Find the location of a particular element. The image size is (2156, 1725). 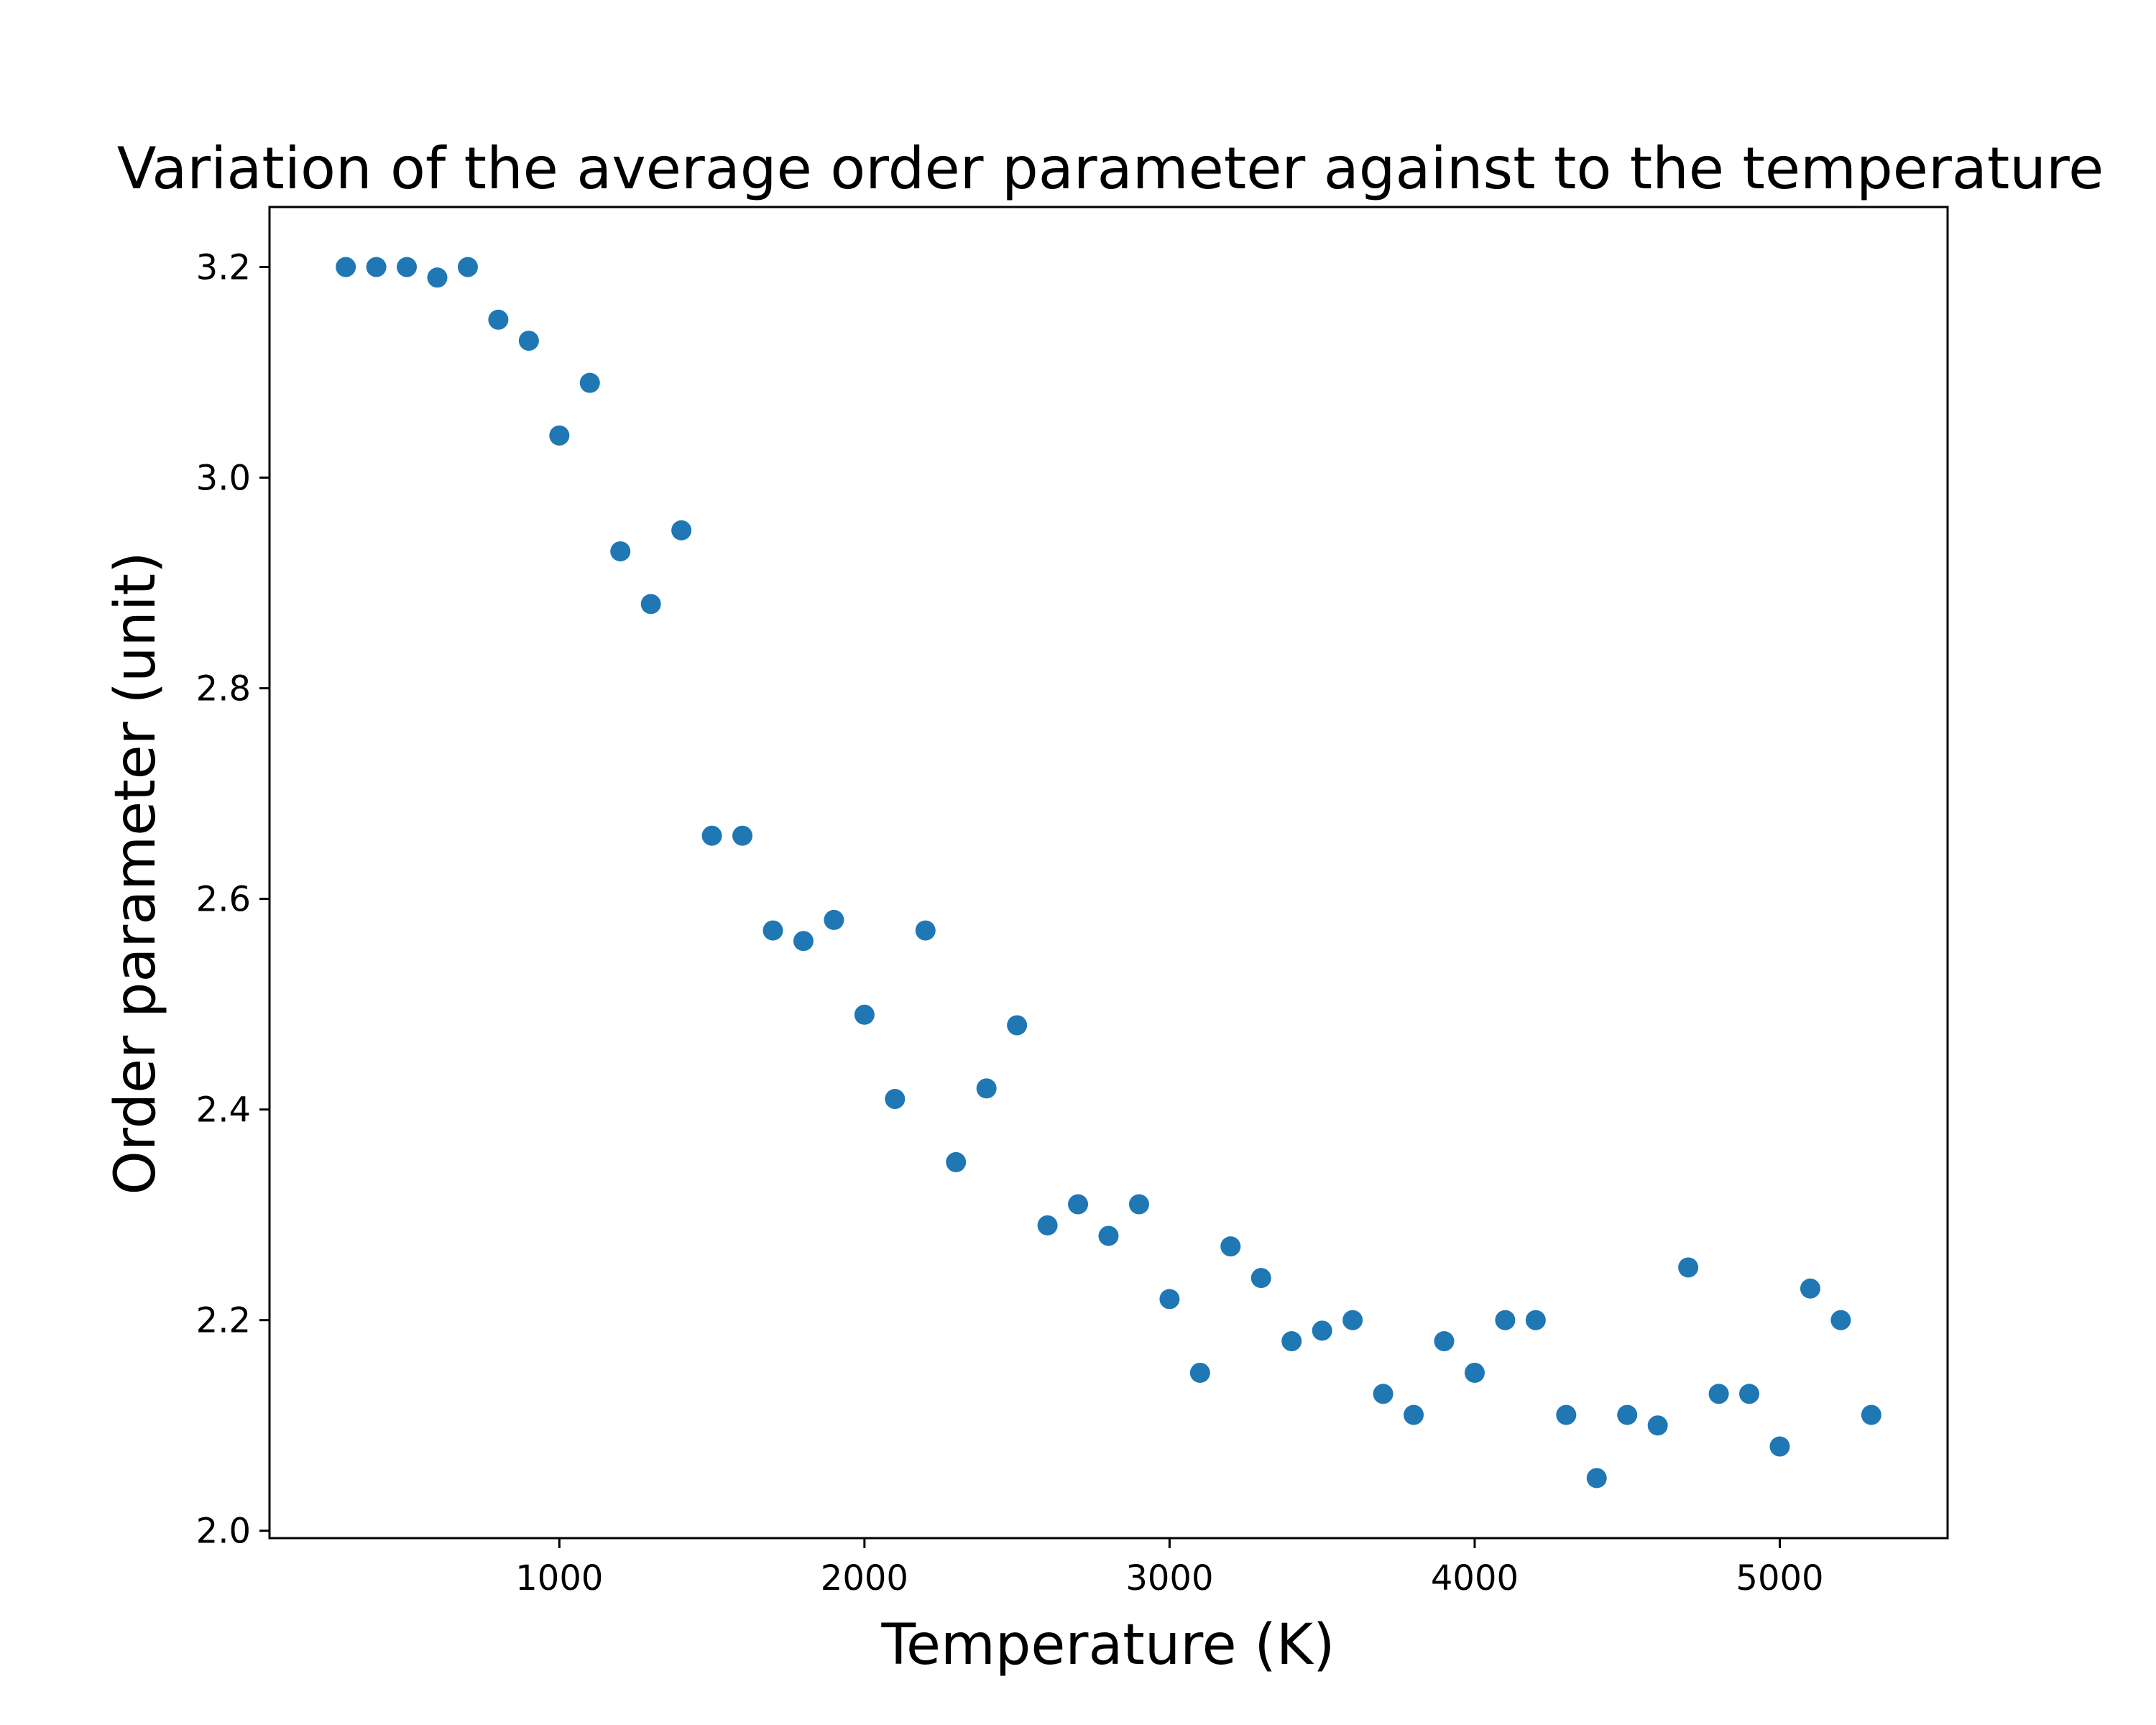

y-tick-label: 2.2 is located at coordinates (224, 1321).